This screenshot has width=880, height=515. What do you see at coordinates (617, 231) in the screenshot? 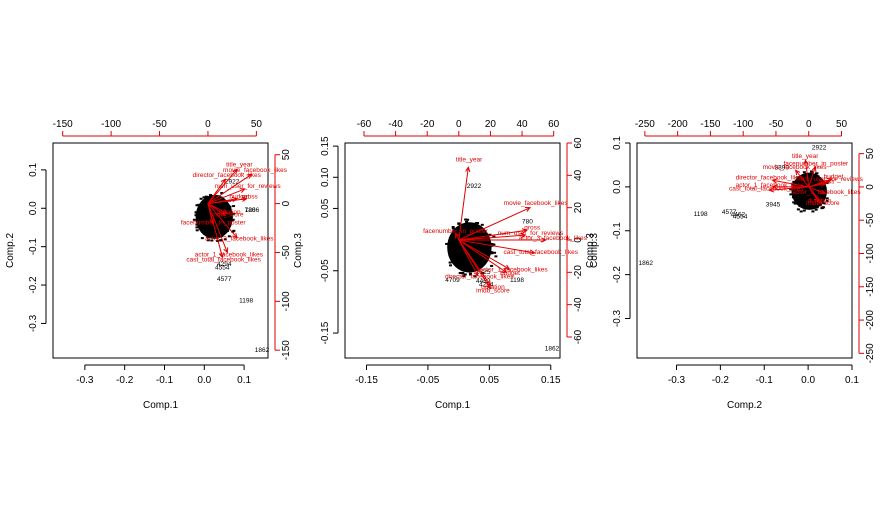
I see `y-tick-label: -0.1` at bounding box center [617, 231].